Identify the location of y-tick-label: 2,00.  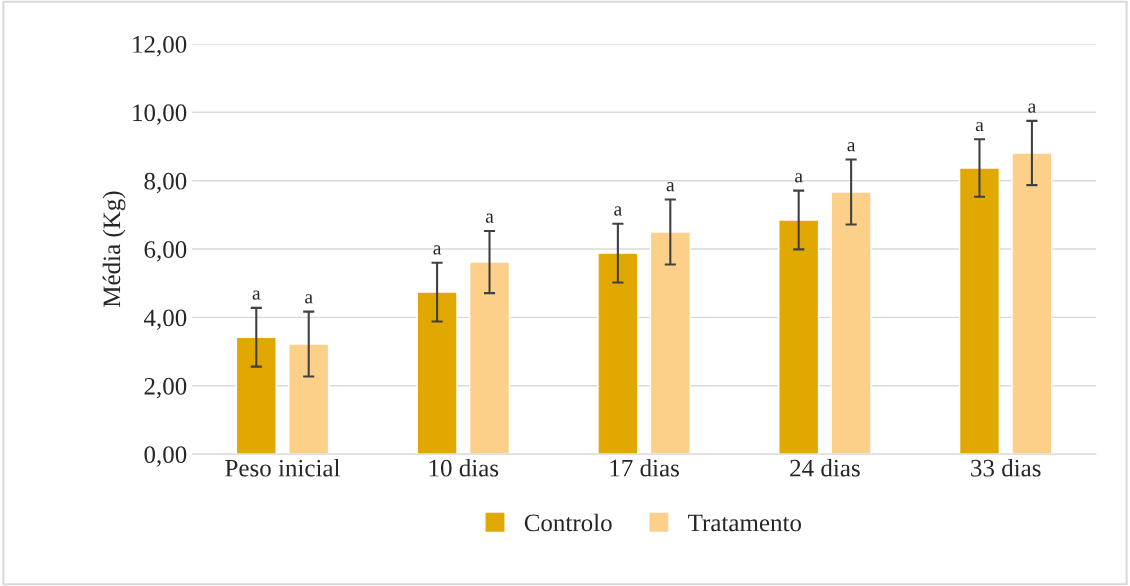
(165, 388).